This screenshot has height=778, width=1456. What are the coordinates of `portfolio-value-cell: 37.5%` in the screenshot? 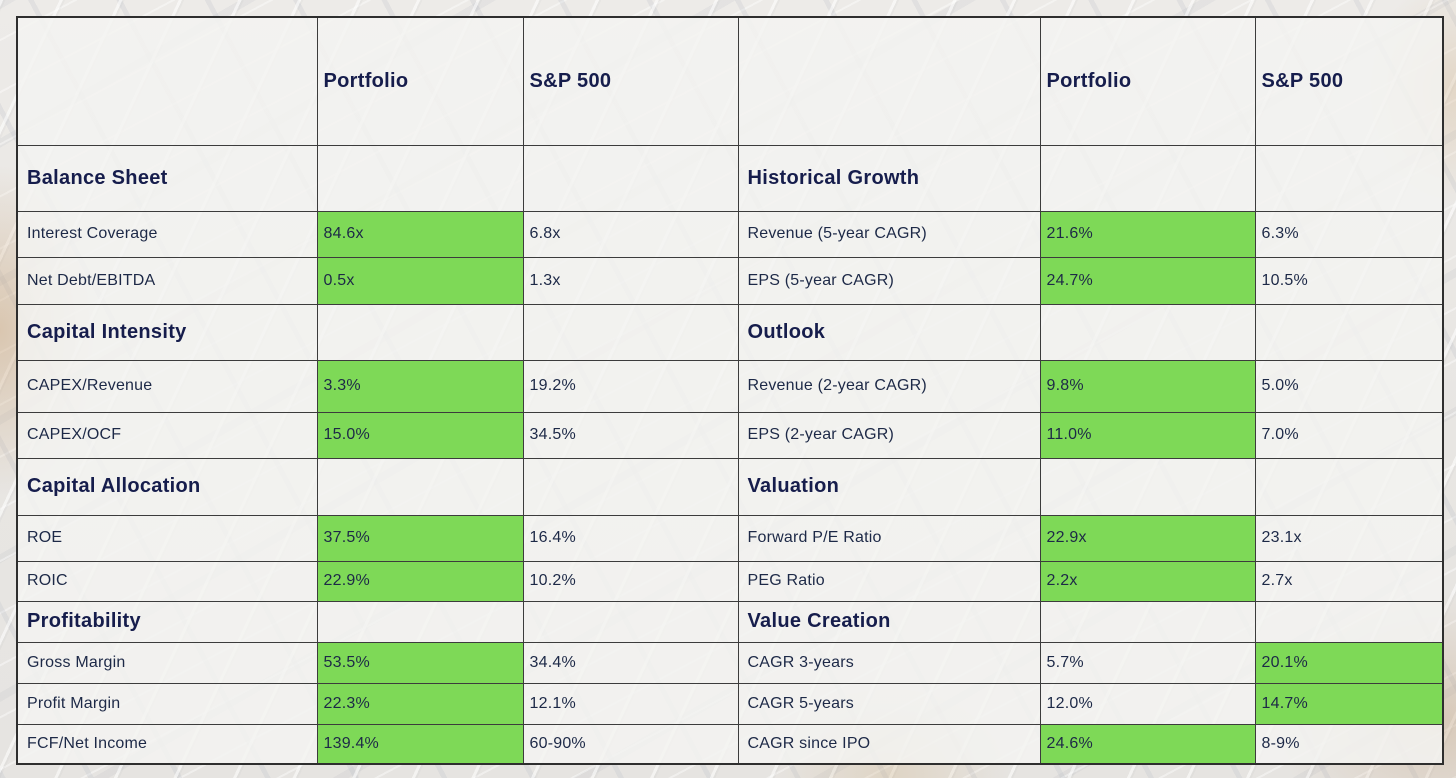 It's located at (420, 538).